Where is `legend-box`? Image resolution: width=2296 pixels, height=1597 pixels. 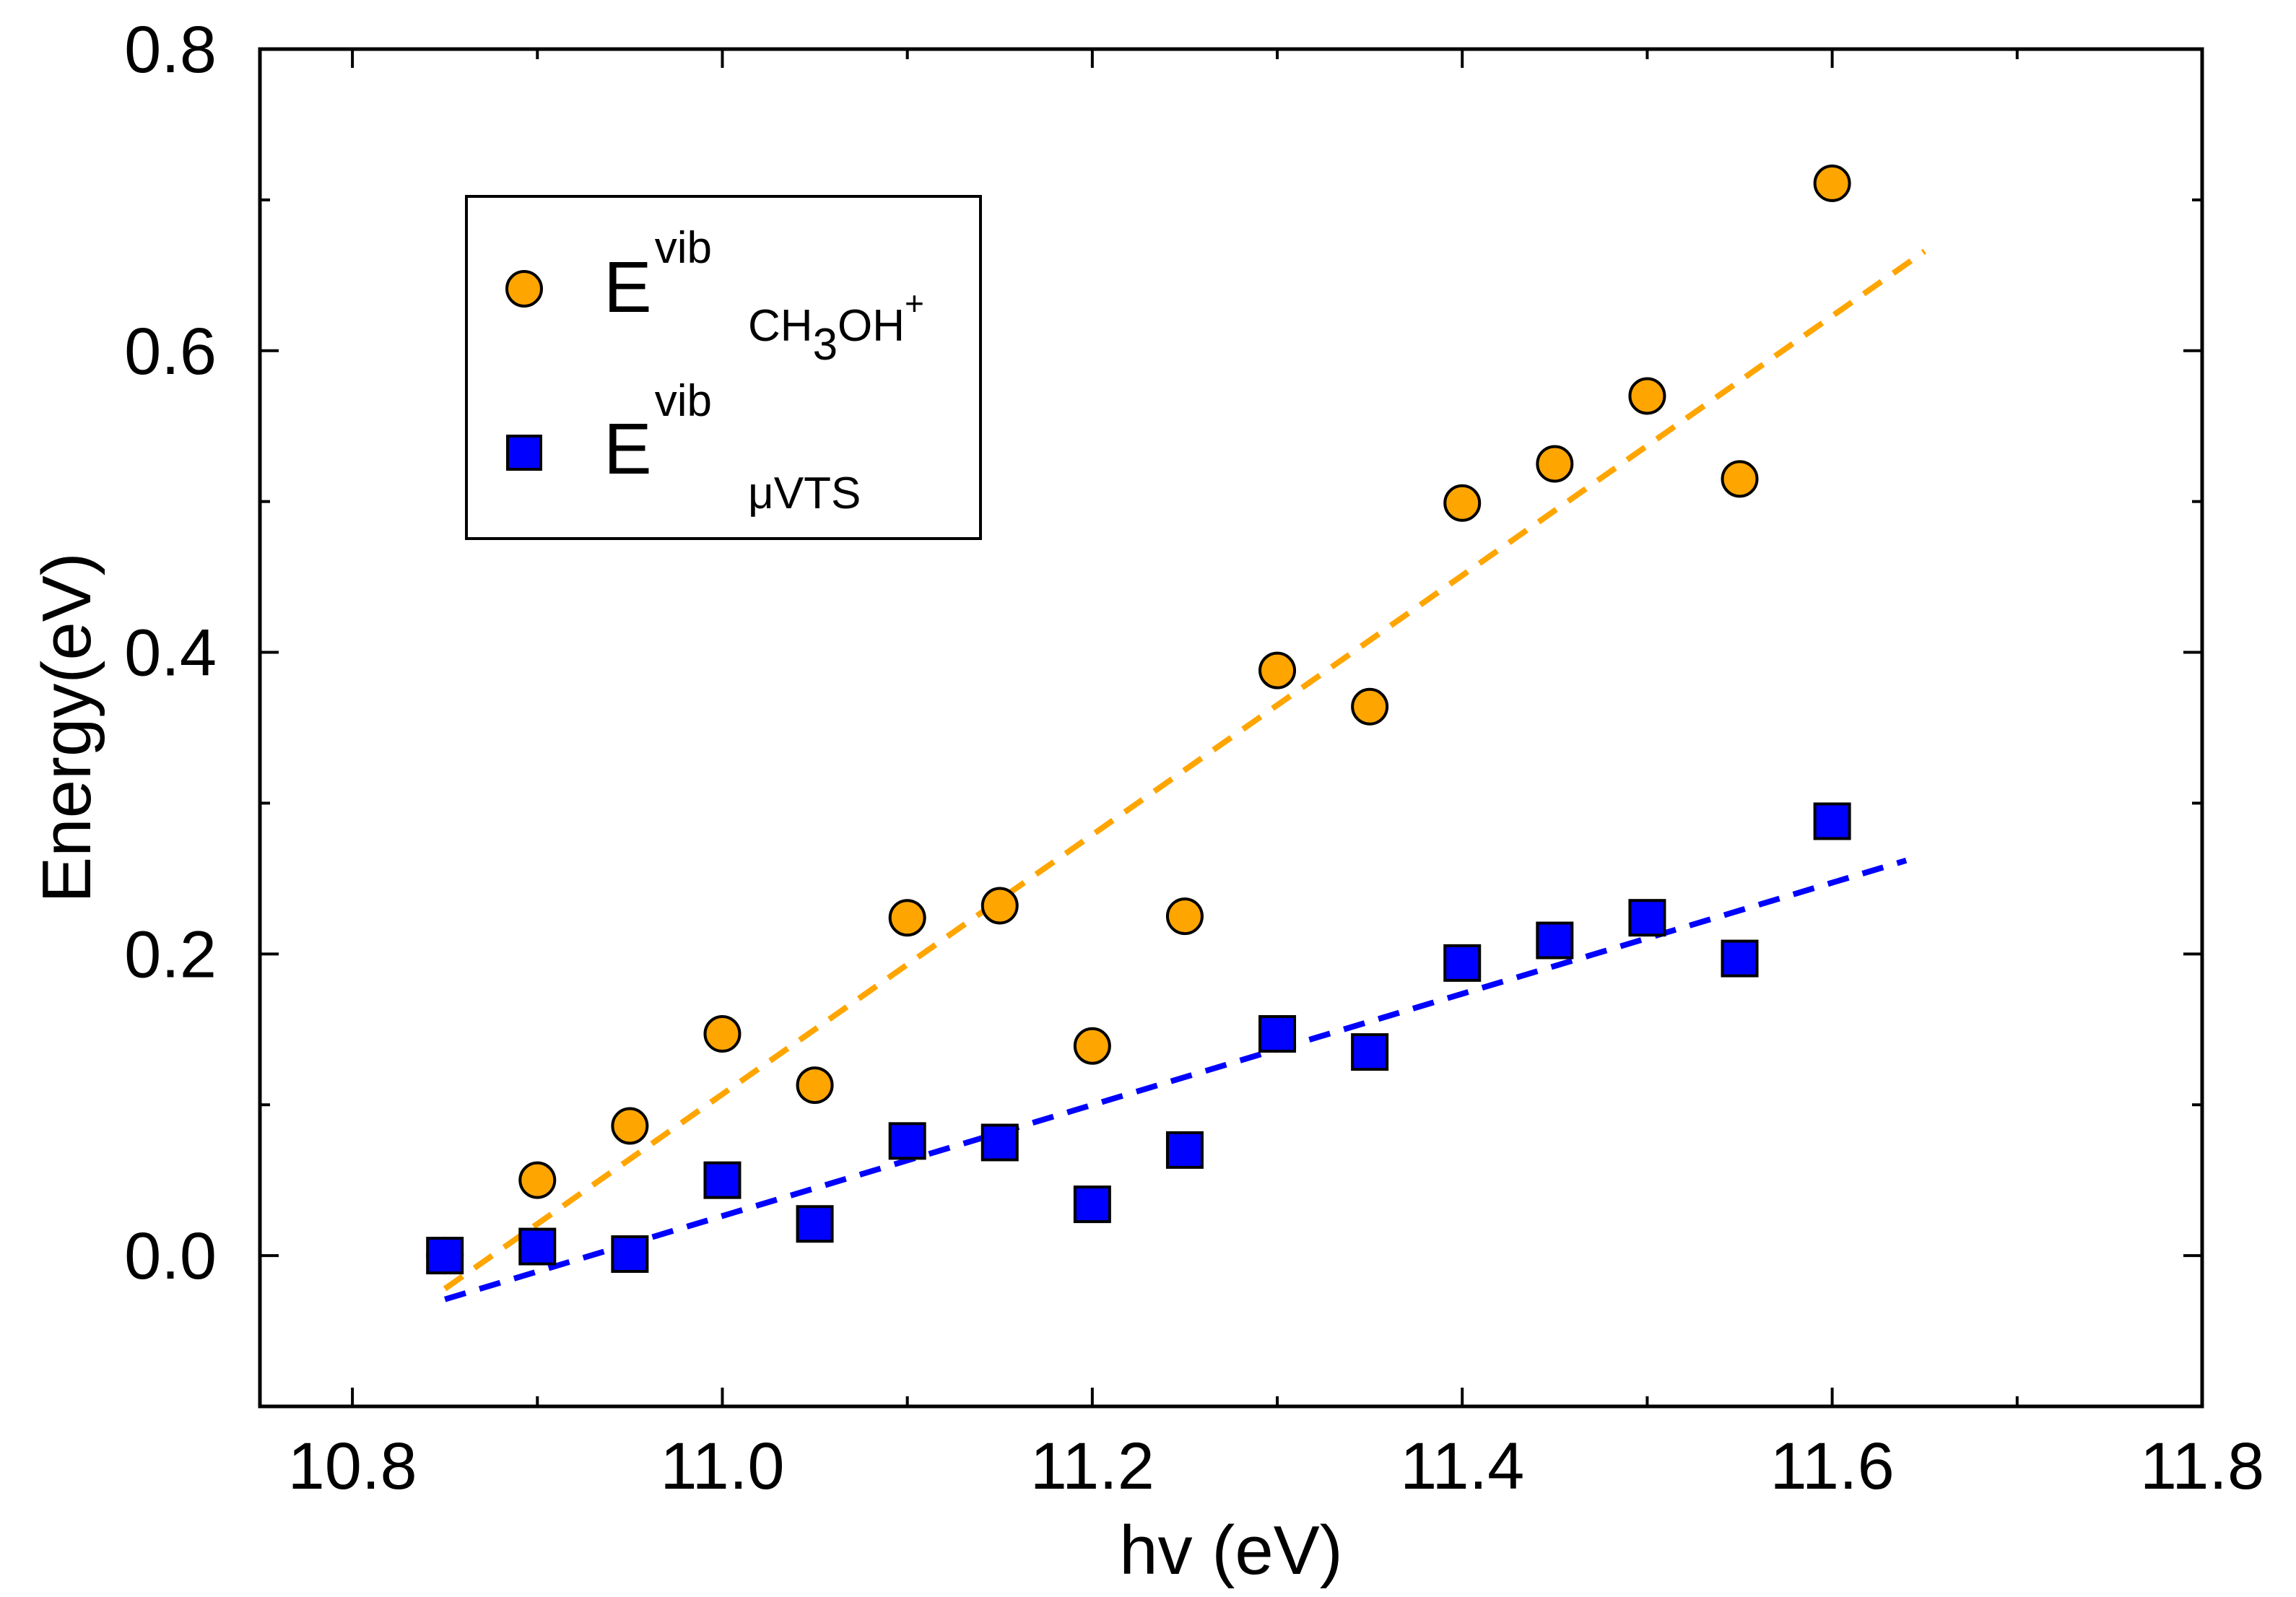
legend-box is located at coordinates (723, 367).